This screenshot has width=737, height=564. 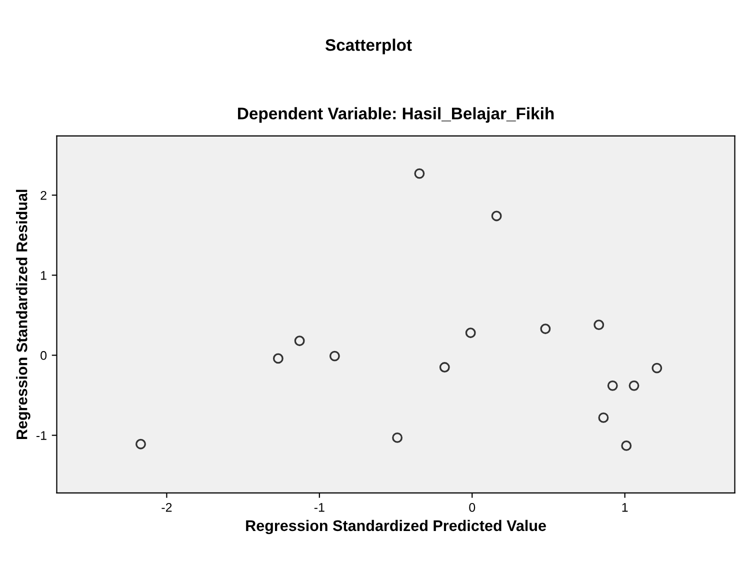 What do you see at coordinates (23, 315) in the screenshot?
I see `y-axis-title: Regression Standardized Residual` at bounding box center [23, 315].